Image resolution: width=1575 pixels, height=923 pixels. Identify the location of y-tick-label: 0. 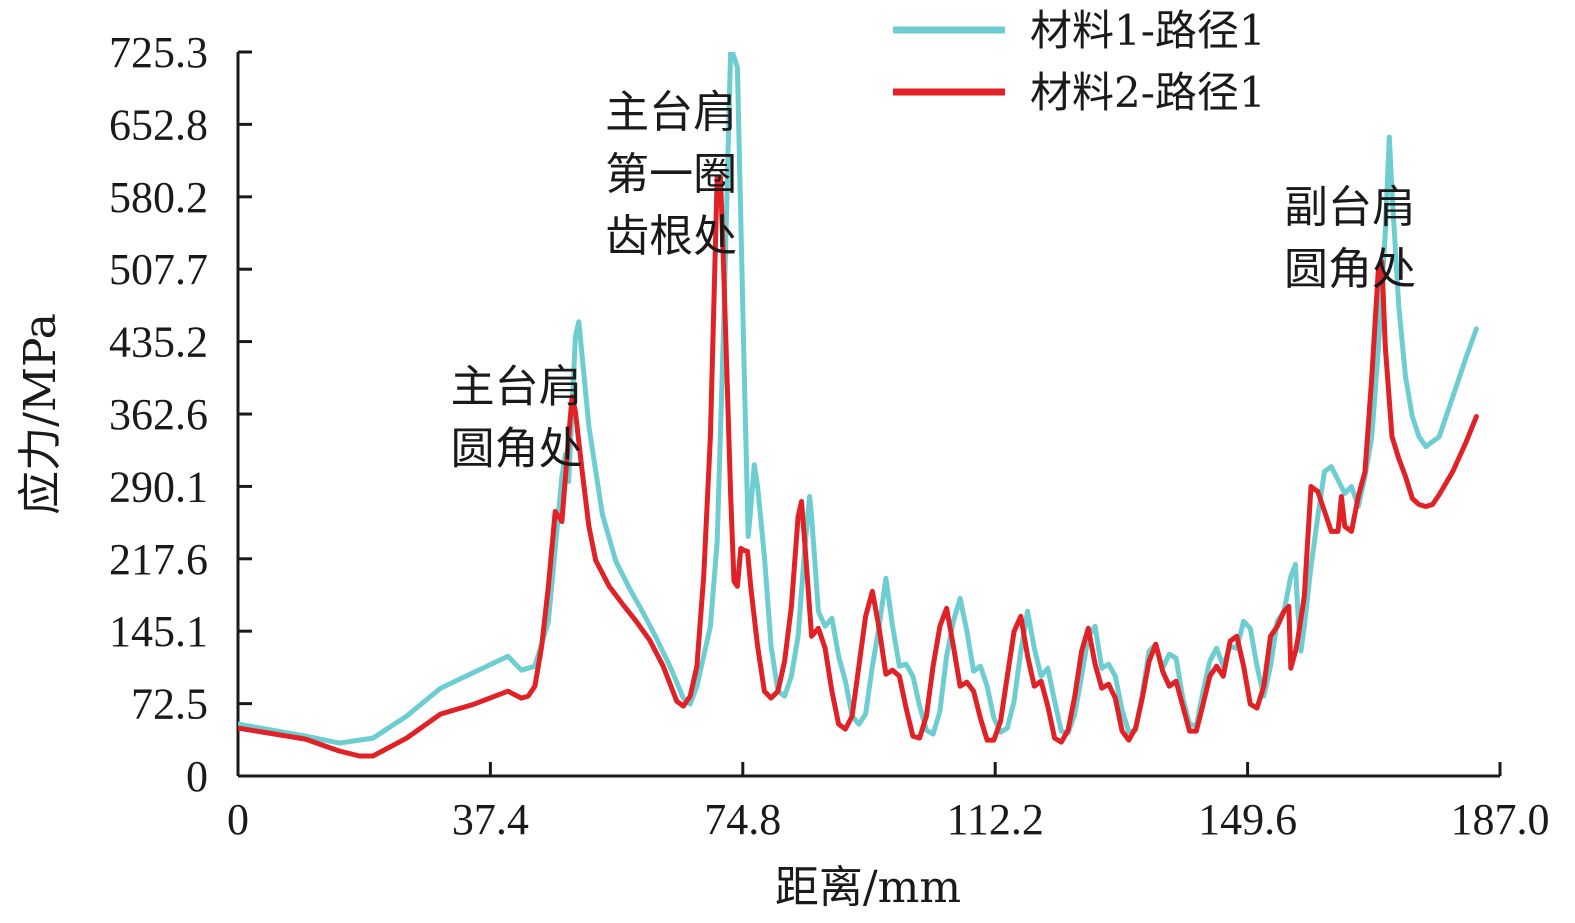
(197, 776).